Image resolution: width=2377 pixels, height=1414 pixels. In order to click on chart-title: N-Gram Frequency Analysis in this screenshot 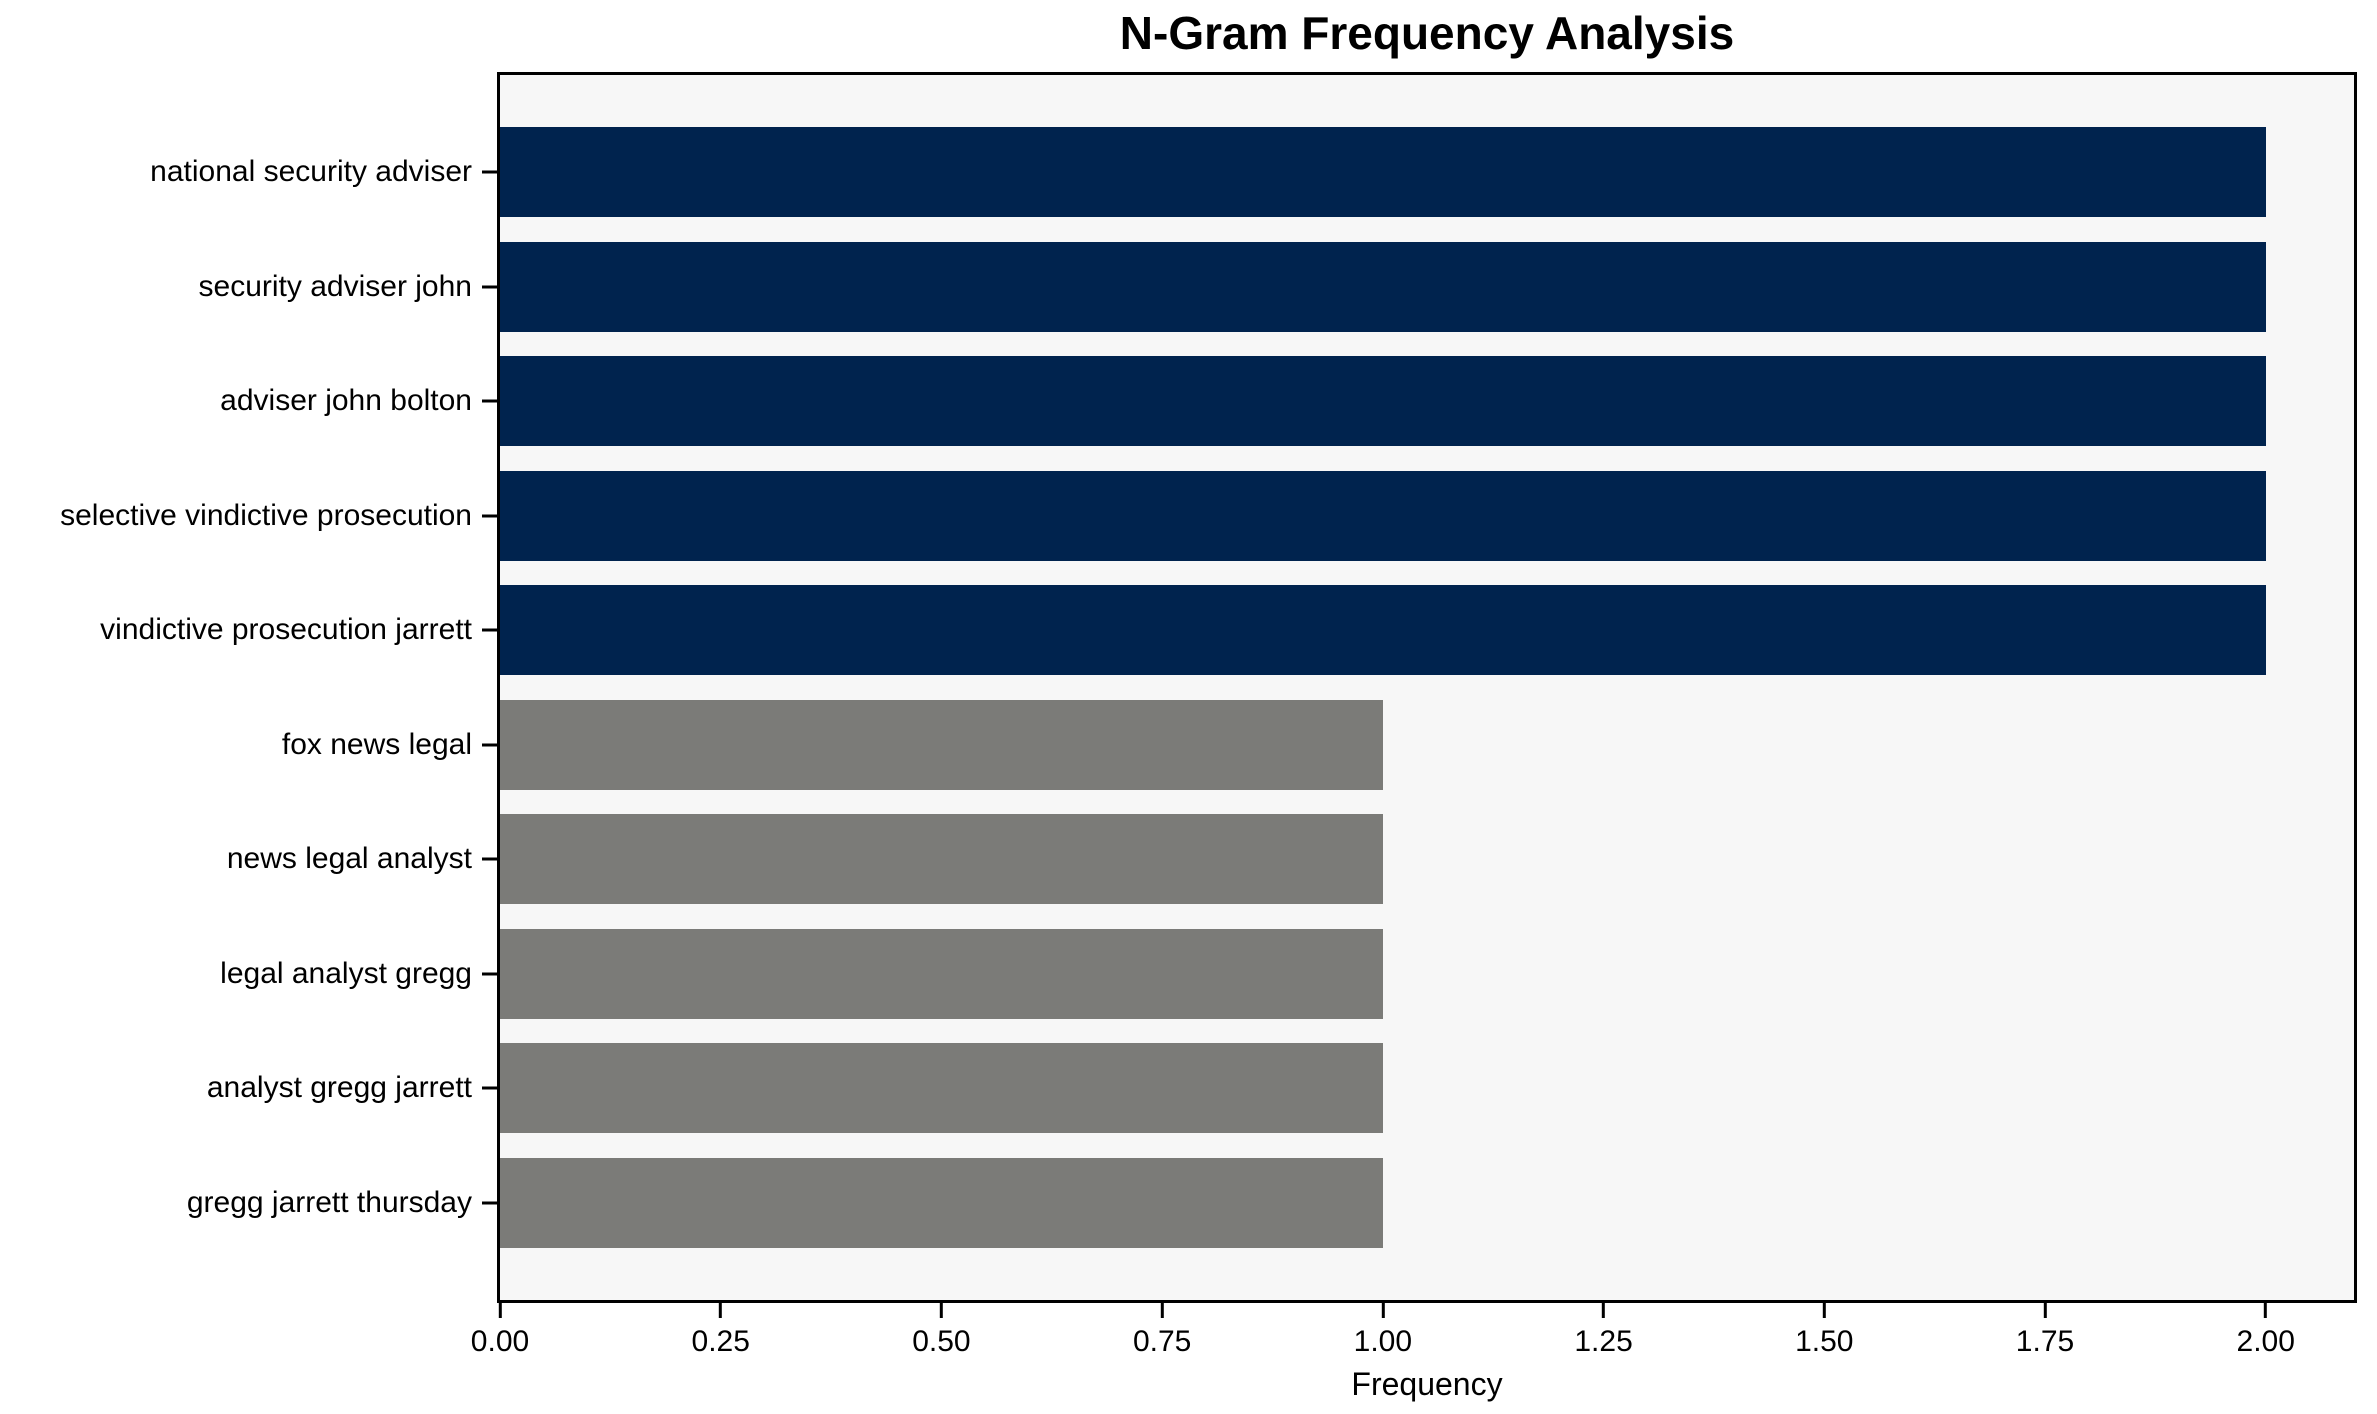, I will do `click(1427, 33)`.